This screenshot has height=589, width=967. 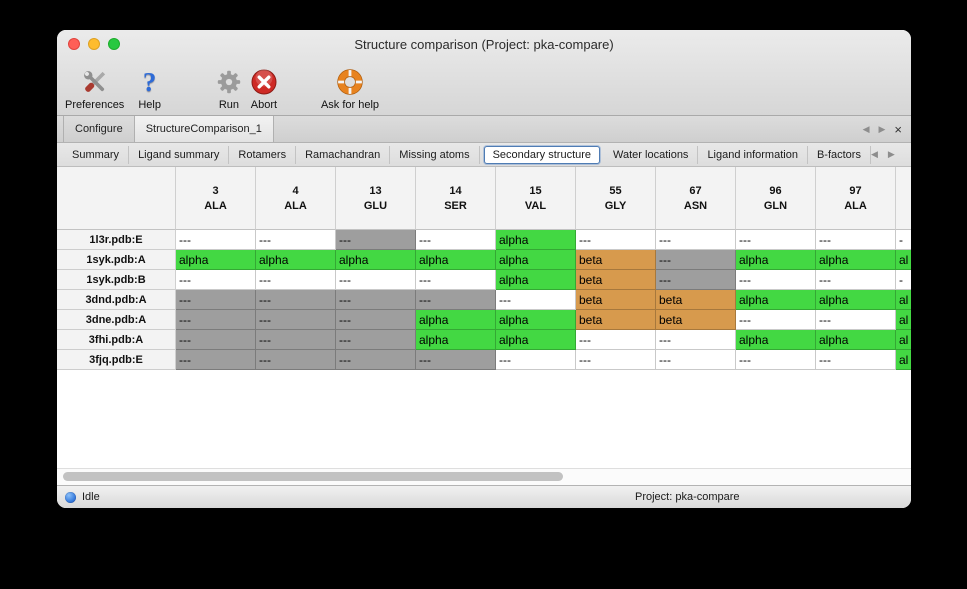 I want to click on horizontal-scrollbar, so click(x=484, y=476).